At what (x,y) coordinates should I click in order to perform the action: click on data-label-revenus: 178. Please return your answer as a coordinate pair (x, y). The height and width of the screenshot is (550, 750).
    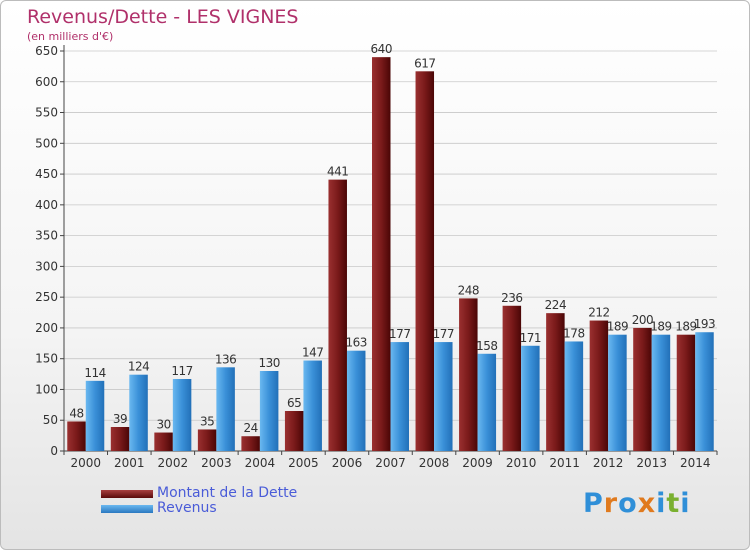
    Looking at the image, I should click on (573, 333).